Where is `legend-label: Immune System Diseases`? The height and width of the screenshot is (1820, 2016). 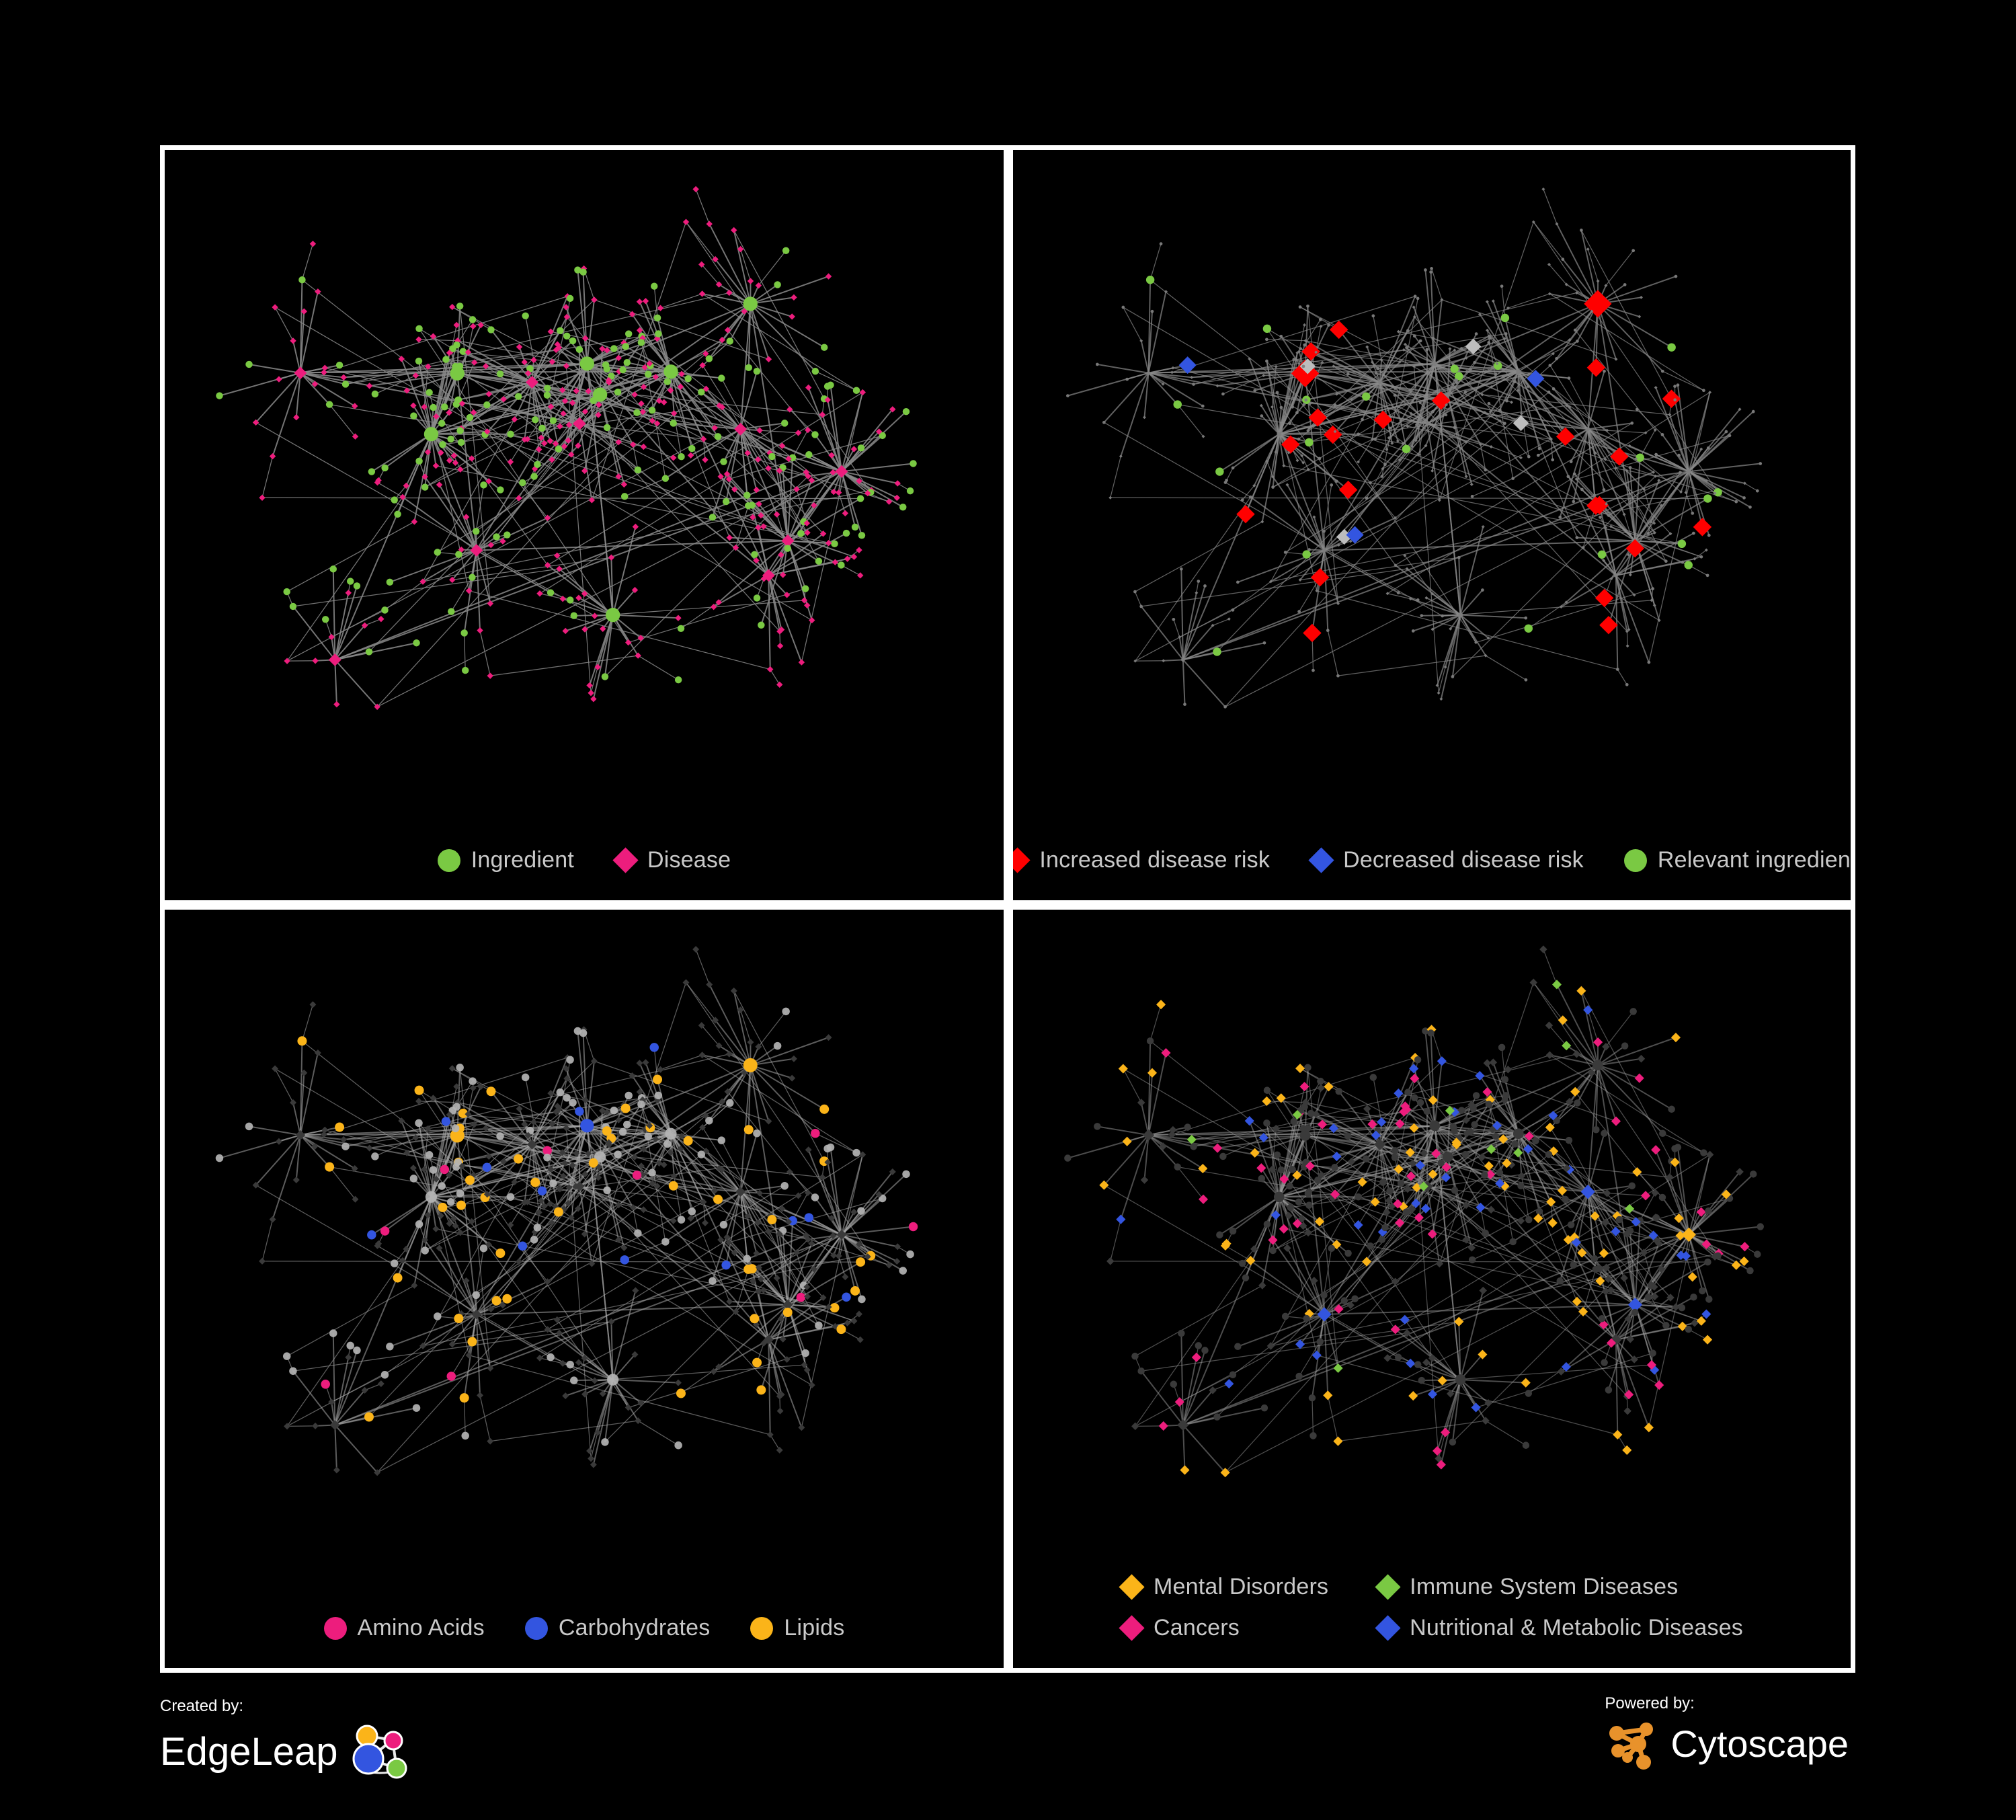 legend-label: Immune System Diseases is located at coordinates (1544, 1586).